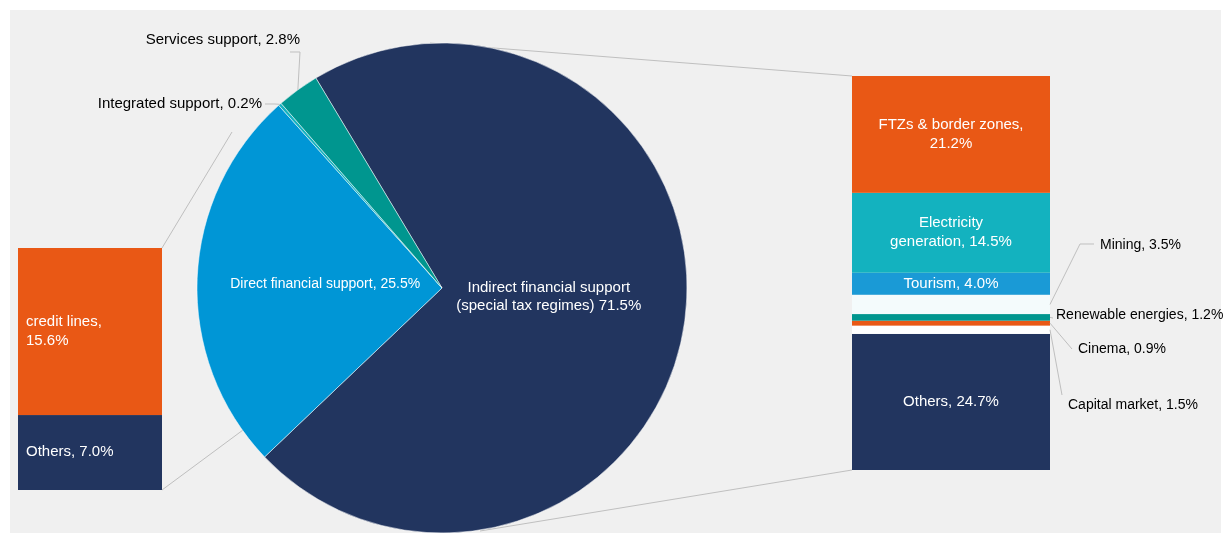  What do you see at coordinates (549, 295) in the screenshot?
I see `slice-label: Indirect financial support (special tax regimes) 71.5%` at bounding box center [549, 295].